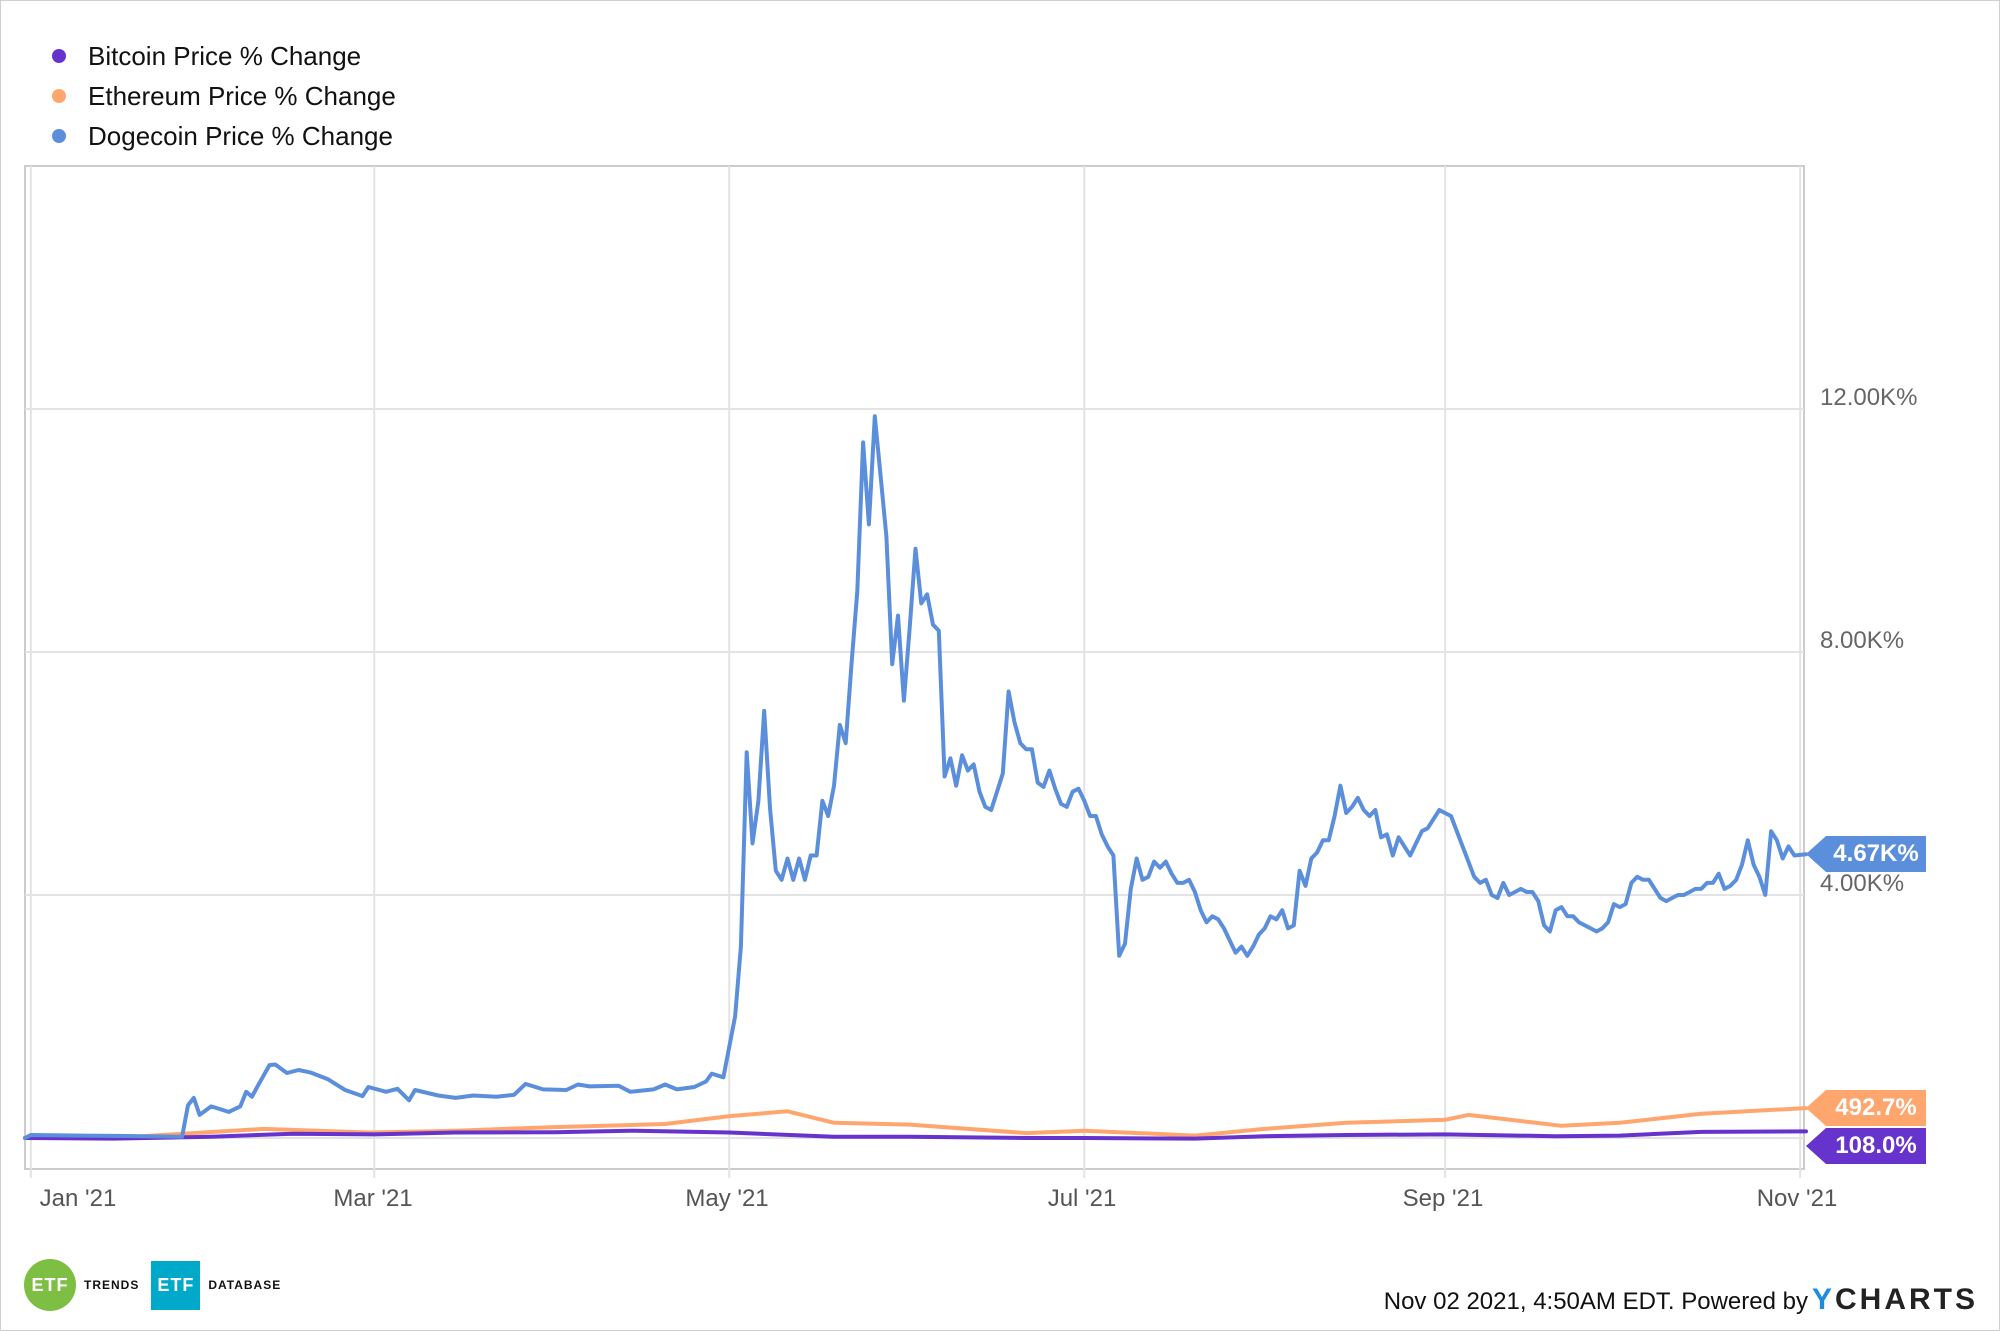  I want to click on x-tick-may: May '21, so click(727, 1198).